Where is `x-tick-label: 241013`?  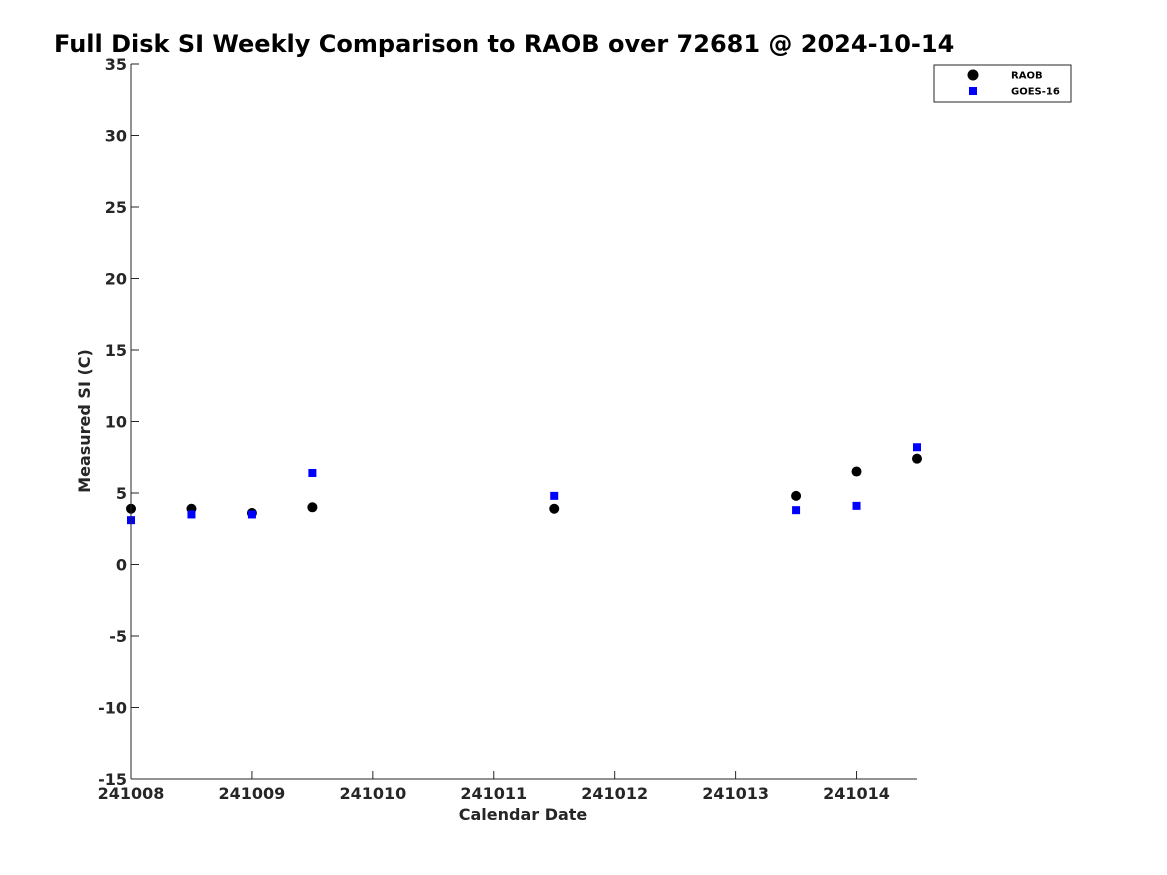
x-tick-label: 241013 is located at coordinates (735, 793).